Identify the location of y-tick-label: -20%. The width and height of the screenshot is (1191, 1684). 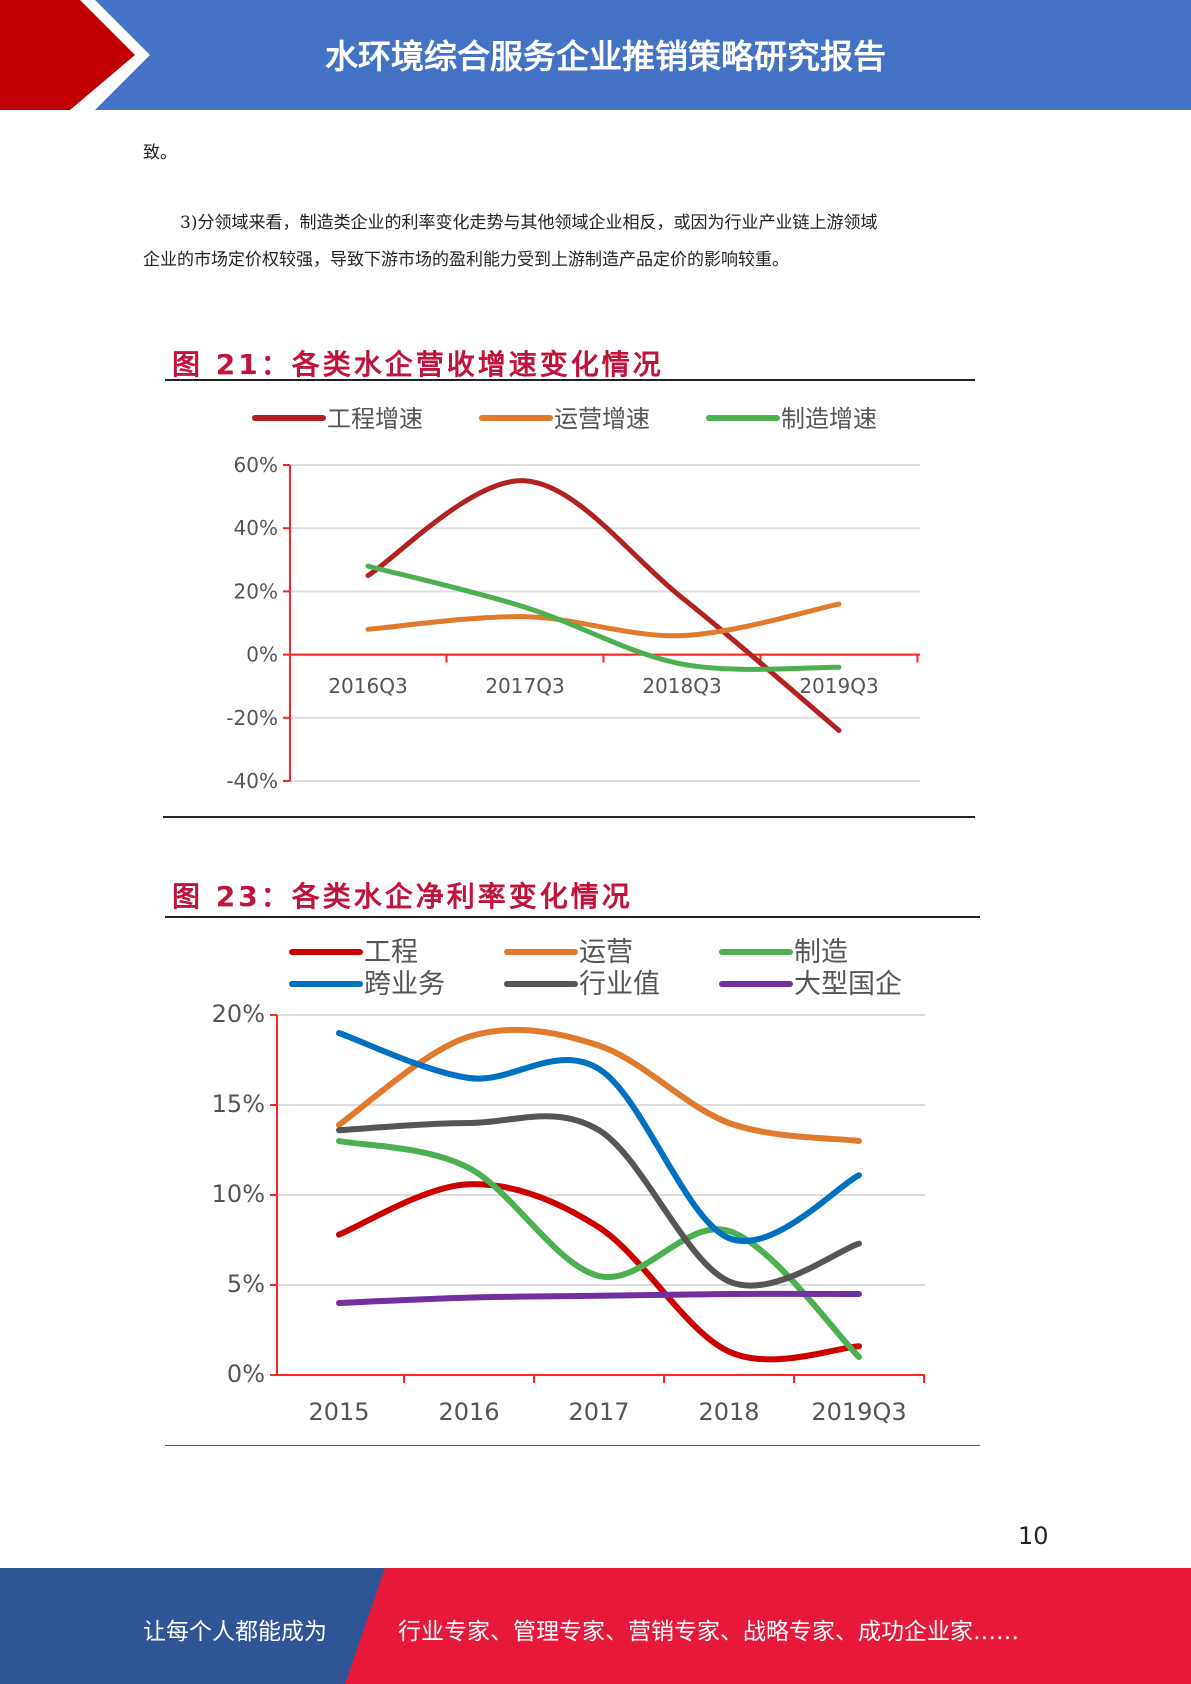
(252, 718).